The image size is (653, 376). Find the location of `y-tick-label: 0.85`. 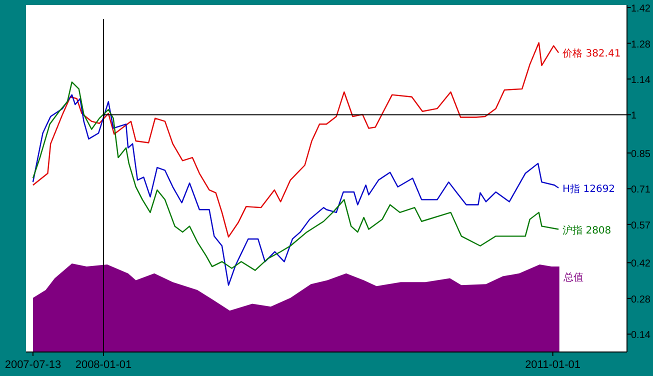

y-tick-label: 0.85 is located at coordinates (641, 154).